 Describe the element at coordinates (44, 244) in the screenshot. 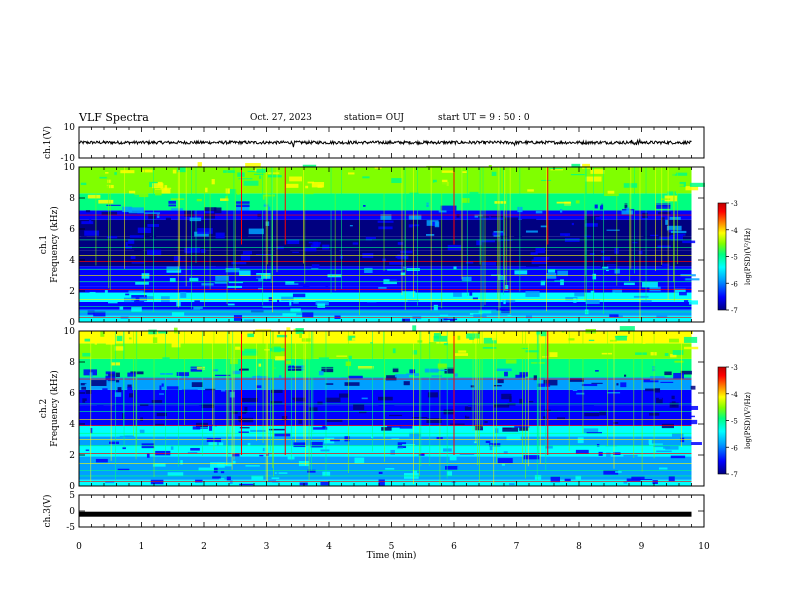

I see `ch1-spectrogram-ylabel-channel: ch.1` at that location.